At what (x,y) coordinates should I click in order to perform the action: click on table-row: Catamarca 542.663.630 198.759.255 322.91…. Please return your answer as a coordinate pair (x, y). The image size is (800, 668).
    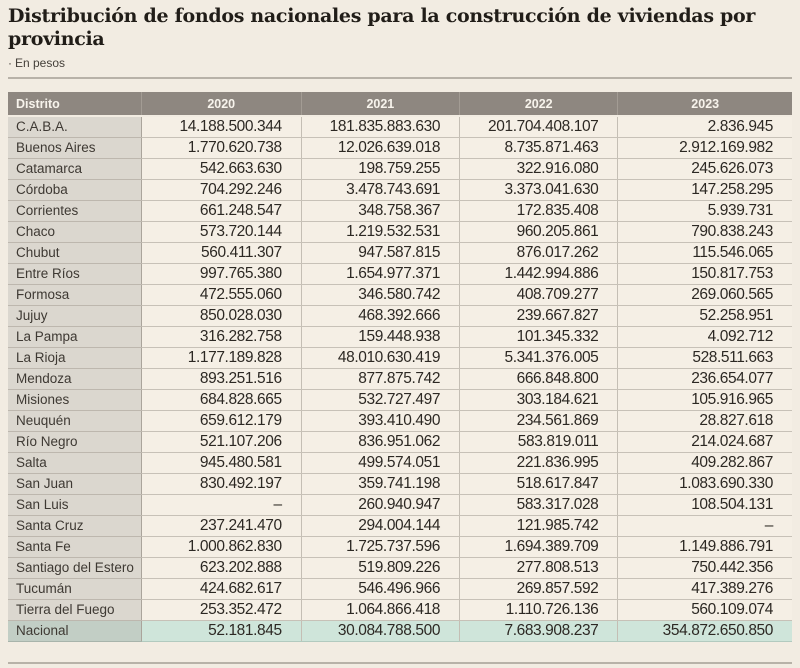
    Looking at the image, I should click on (400, 169).